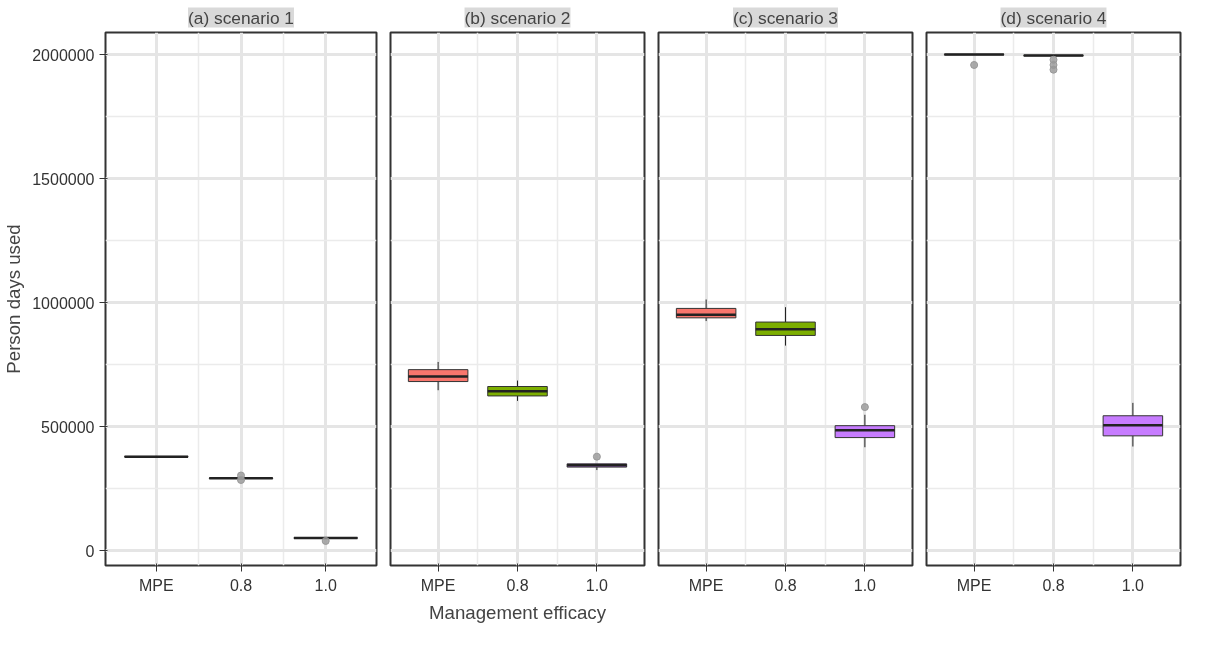 The width and height of the screenshot is (1211, 671). I want to click on y-tick-label: 500000, so click(68, 427).